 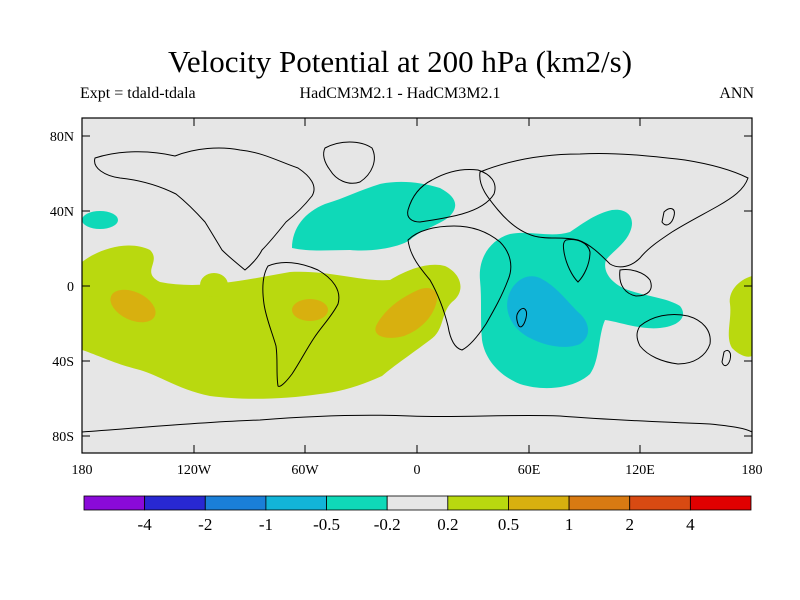 What do you see at coordinates (214, 285) in the screenshot?
I see `contour-pos-02-blob` at bounding box center [214, 285].